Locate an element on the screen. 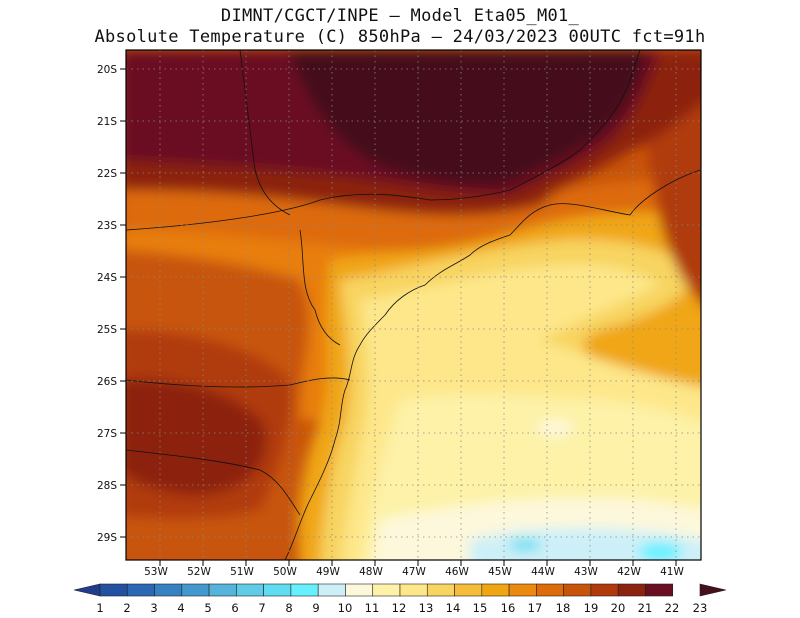  colorbar-label: 17 is located at coordinates (535, 608).